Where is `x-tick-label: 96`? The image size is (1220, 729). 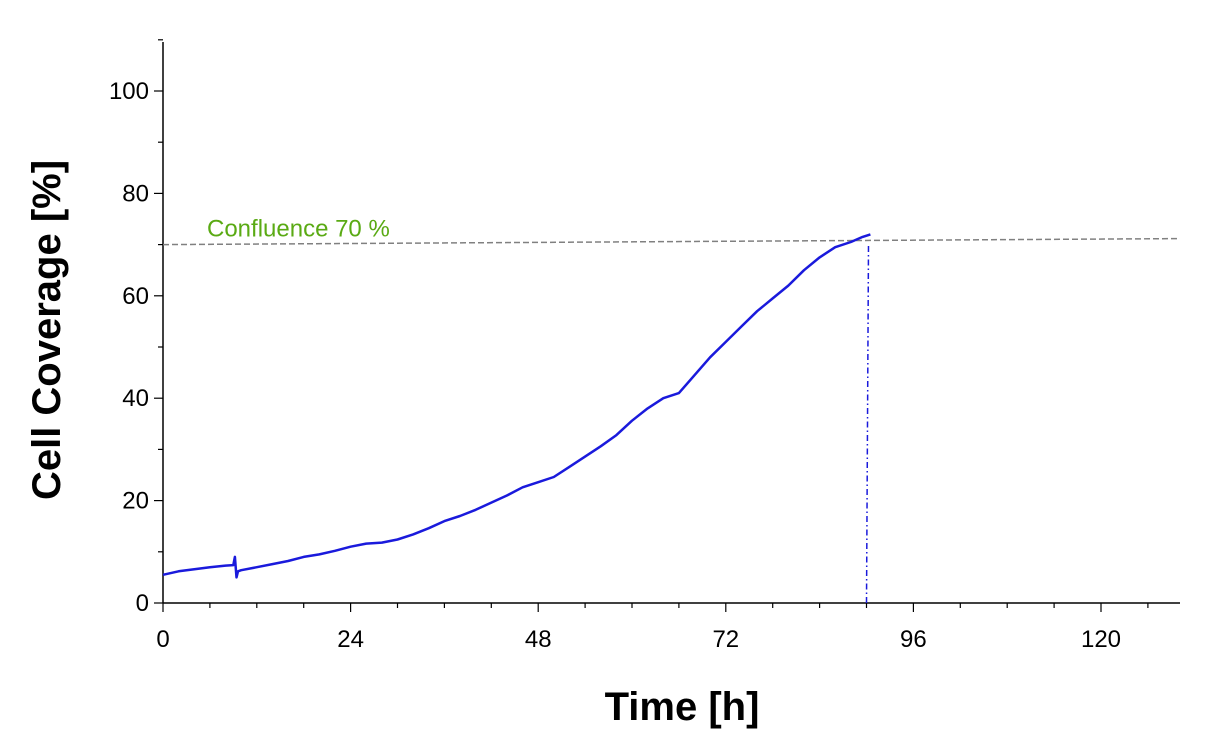 x-tick-label: 96 is located at coordinates (913, 639).